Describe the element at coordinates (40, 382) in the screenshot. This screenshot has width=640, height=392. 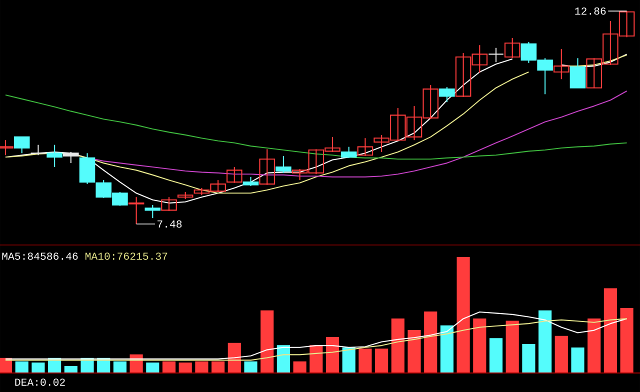
I see `text: DEA:0.02` at that location.